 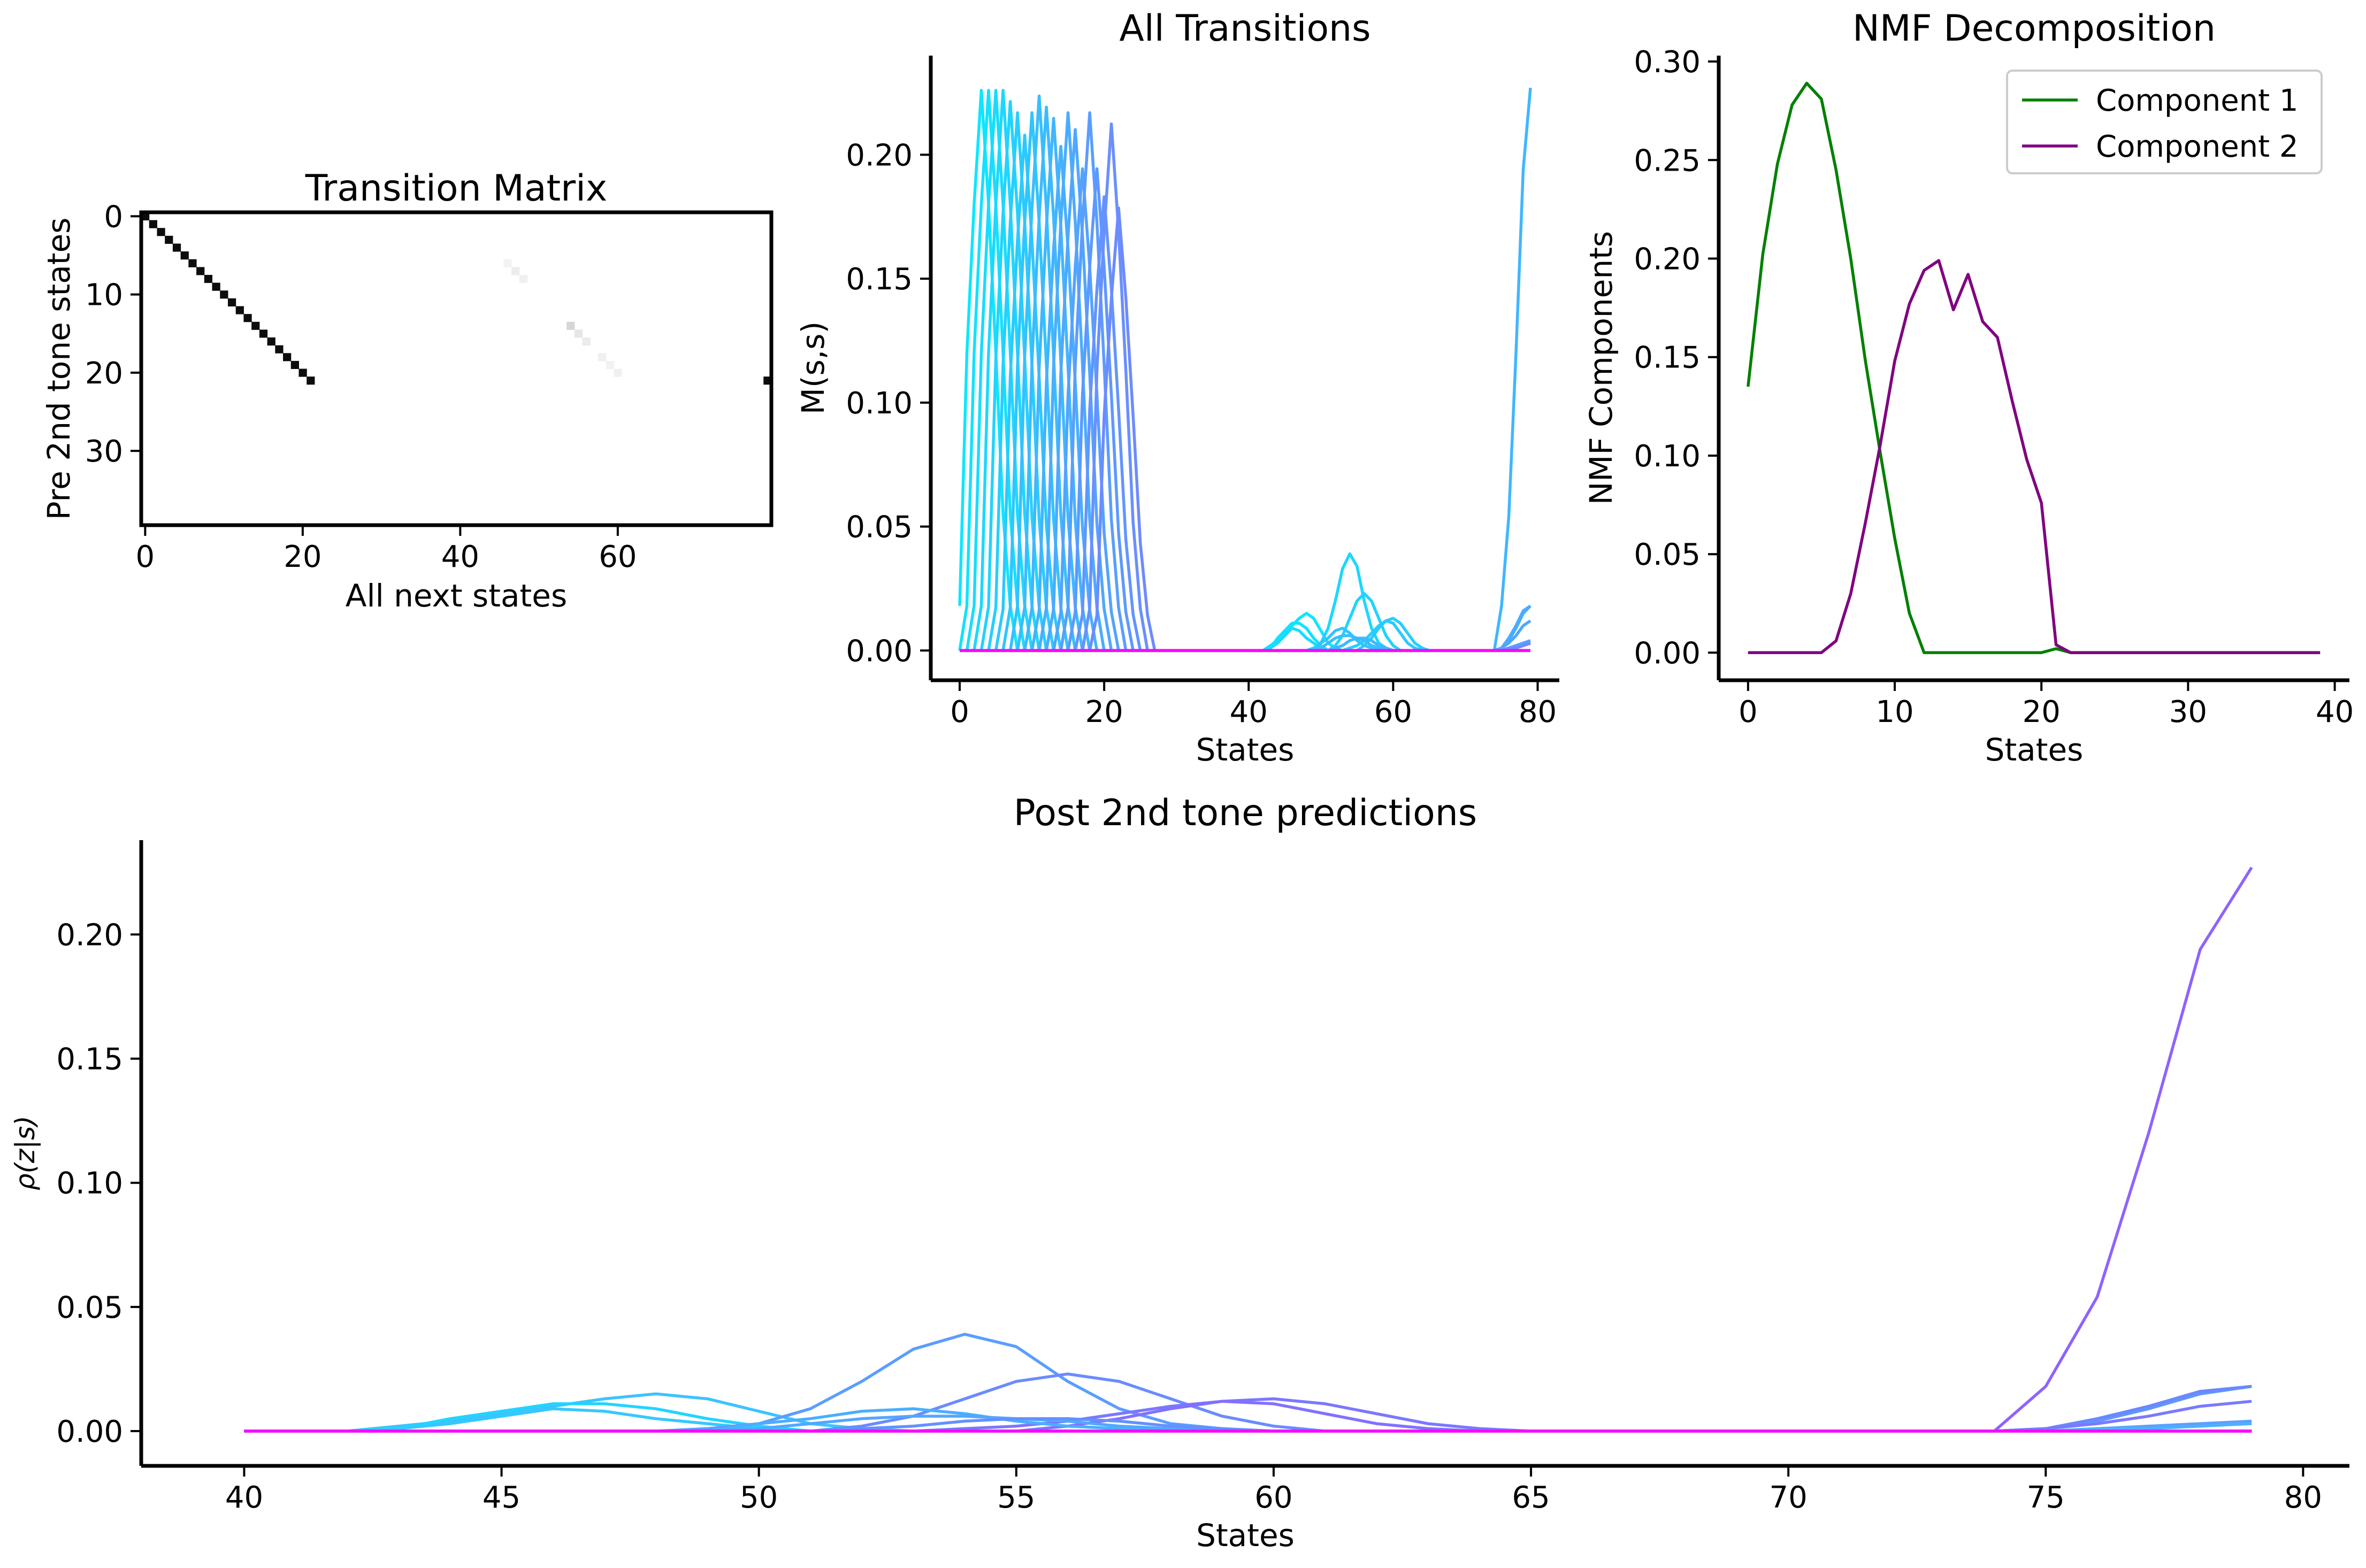 What do you see at coordinates (1667, 63) in the screenshot?
I see `y-tick-label: 0.30` at bounding box center [1667, 63].